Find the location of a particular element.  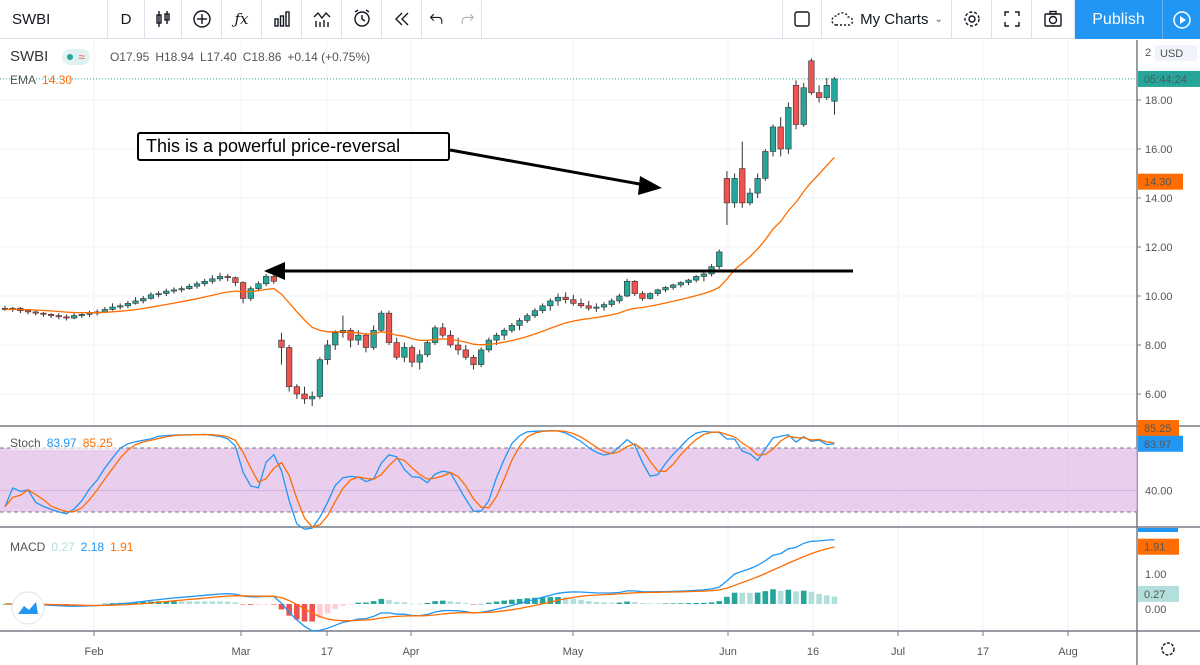

price-tick-label: 12.00 is located at coordinates (1159, 248).